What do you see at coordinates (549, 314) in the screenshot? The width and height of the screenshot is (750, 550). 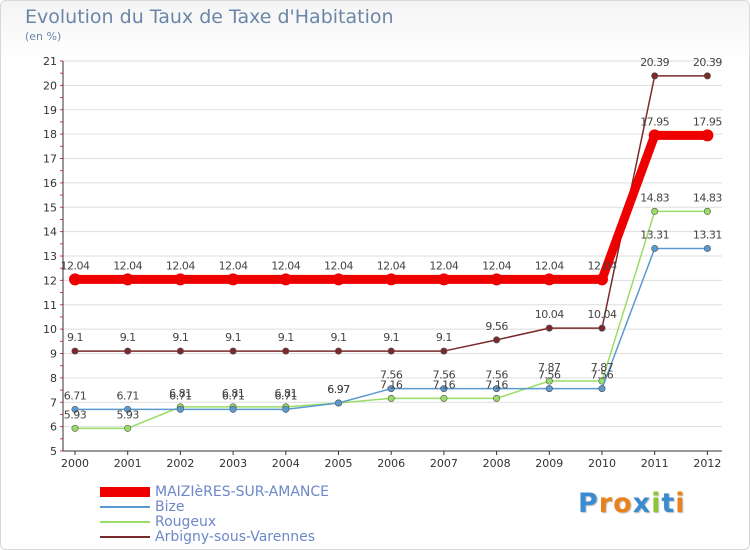 I see `data-label: 10.04` at bounding box center [549, 314].